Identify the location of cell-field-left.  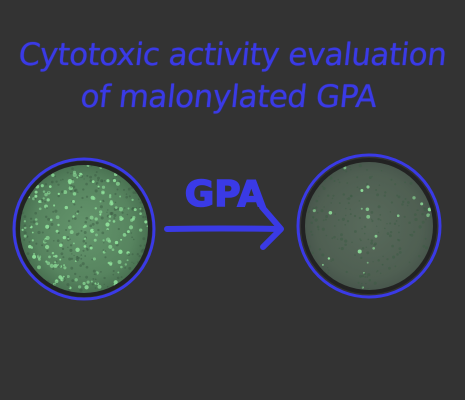
(84, 229).